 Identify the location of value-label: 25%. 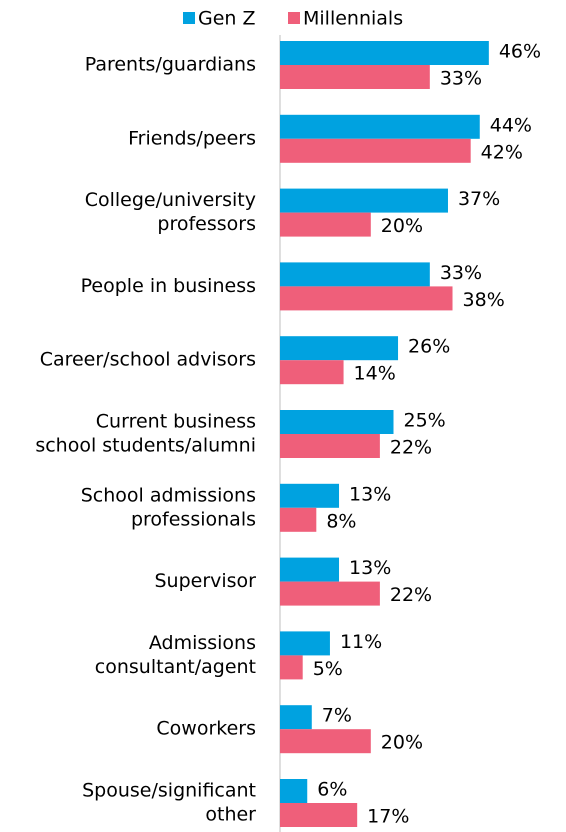
(425, 421).